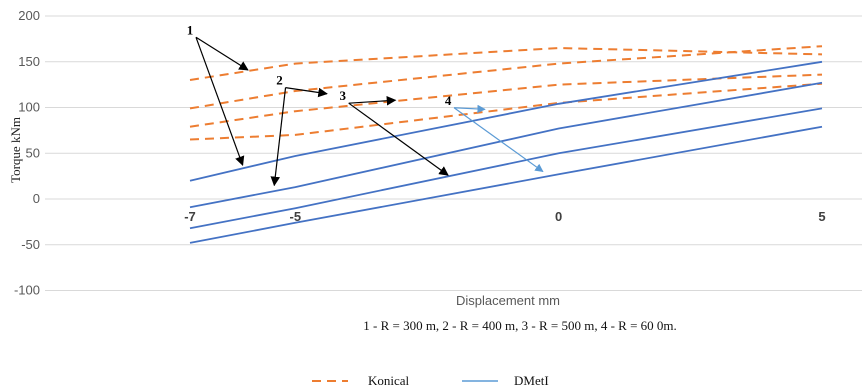 This screenshot has height=389, width=864. What do you see at coordinates (27, 290) in the screenshot?
I see `y-tick-label-0: -100` at bounding box center [27, 290].